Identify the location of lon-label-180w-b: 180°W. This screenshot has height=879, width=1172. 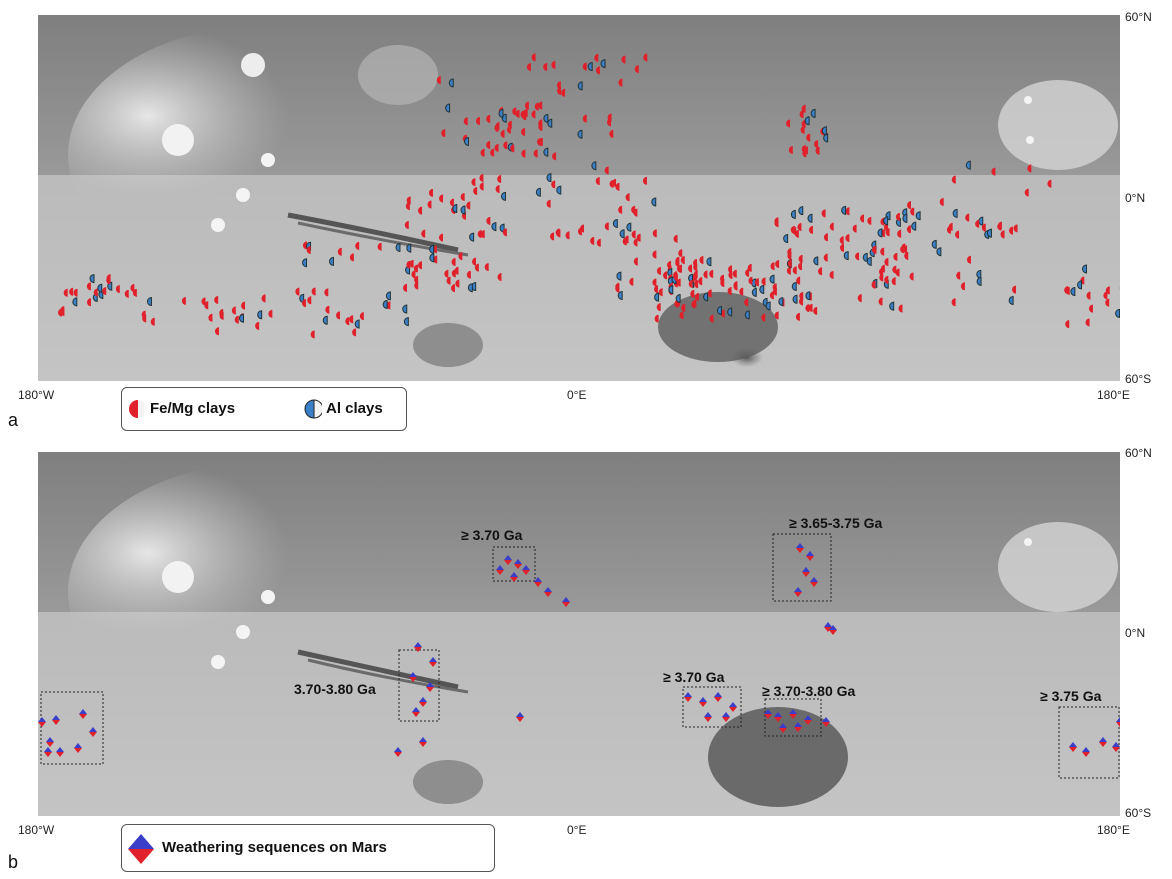
(36, 830).